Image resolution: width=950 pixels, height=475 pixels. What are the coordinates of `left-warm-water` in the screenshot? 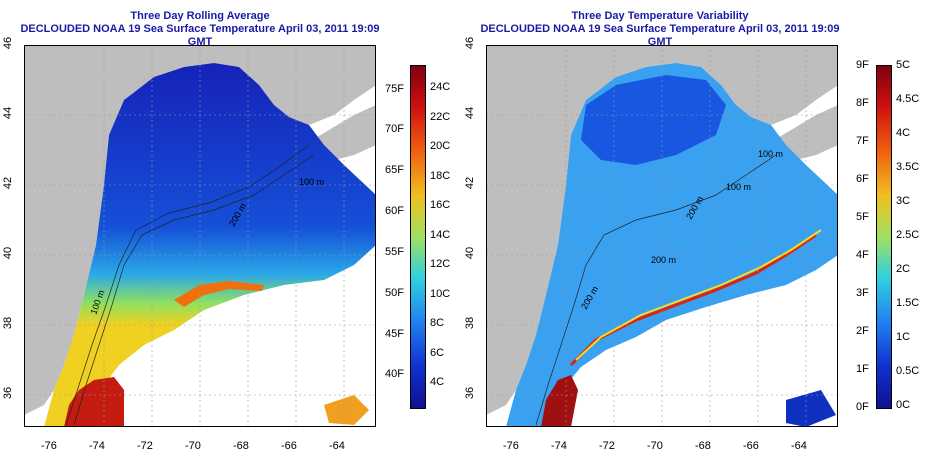 It's located at (94, 402).